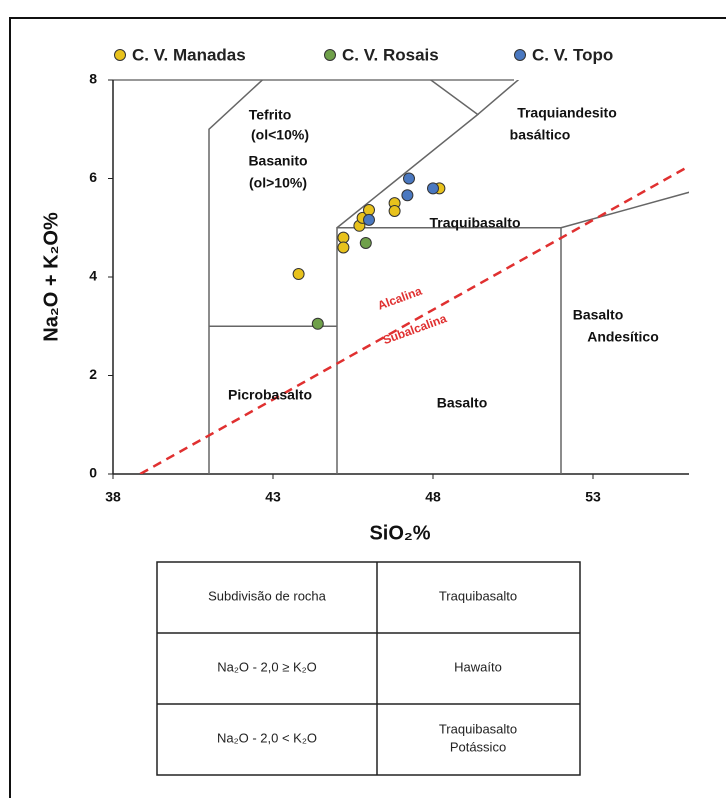  What do you see at coordinates (113, 497) in the screenshot?
I see `x-tick-label: 38` at bounding box center [113, 497].